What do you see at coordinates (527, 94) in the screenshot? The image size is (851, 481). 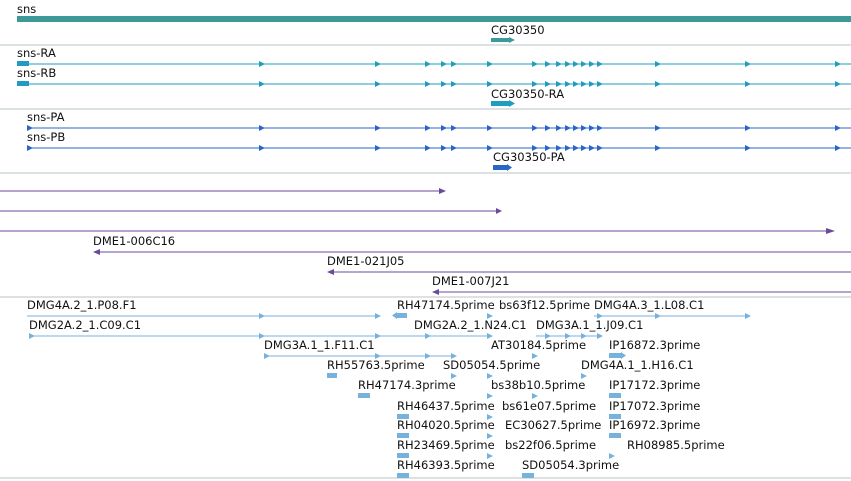 I see `transcript-gene-label: CG30350-RA` at bounding box center [527, 94].